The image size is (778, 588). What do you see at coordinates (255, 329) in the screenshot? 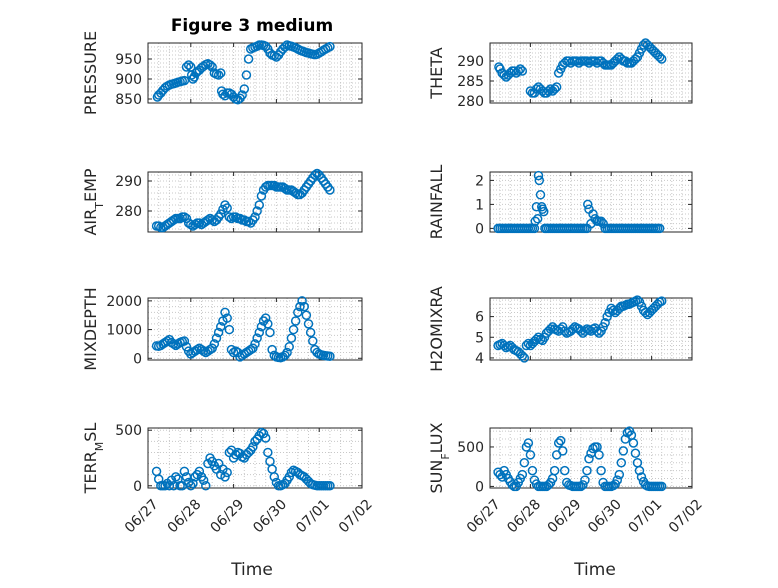
I see `plot-border-mixdepth` at bounding box center [255, 329].